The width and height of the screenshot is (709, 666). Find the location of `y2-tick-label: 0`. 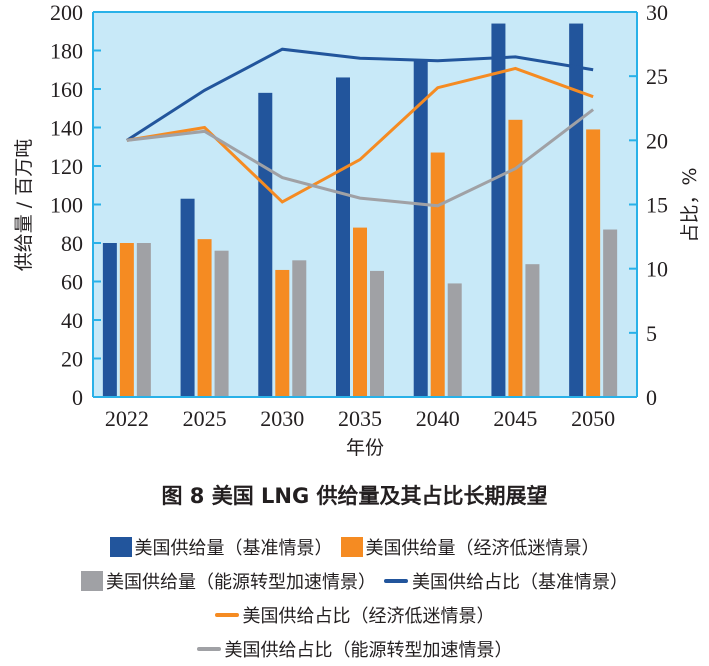

y2-tick-label: 0 is located at coordinates (651, 397).